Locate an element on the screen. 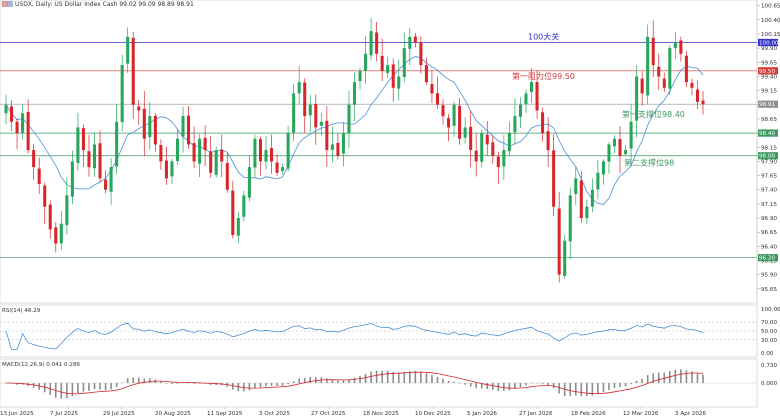  price-tick-label: 99.40 is located at coordinates (769, 77).